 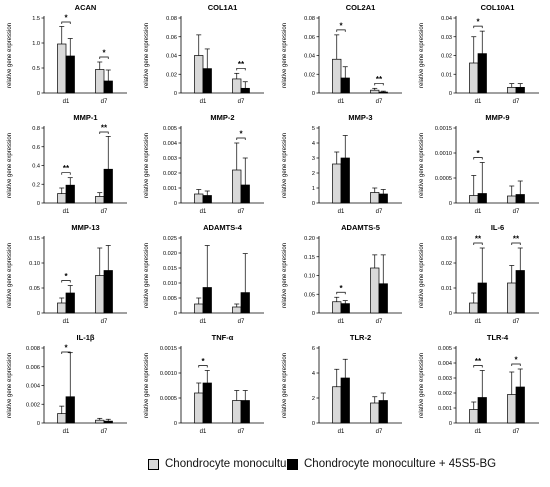 What do you see at coordinates (33, 349) in the screenshot?
I see `y-tick-label: 0.008` at bounding box center [33, 349].